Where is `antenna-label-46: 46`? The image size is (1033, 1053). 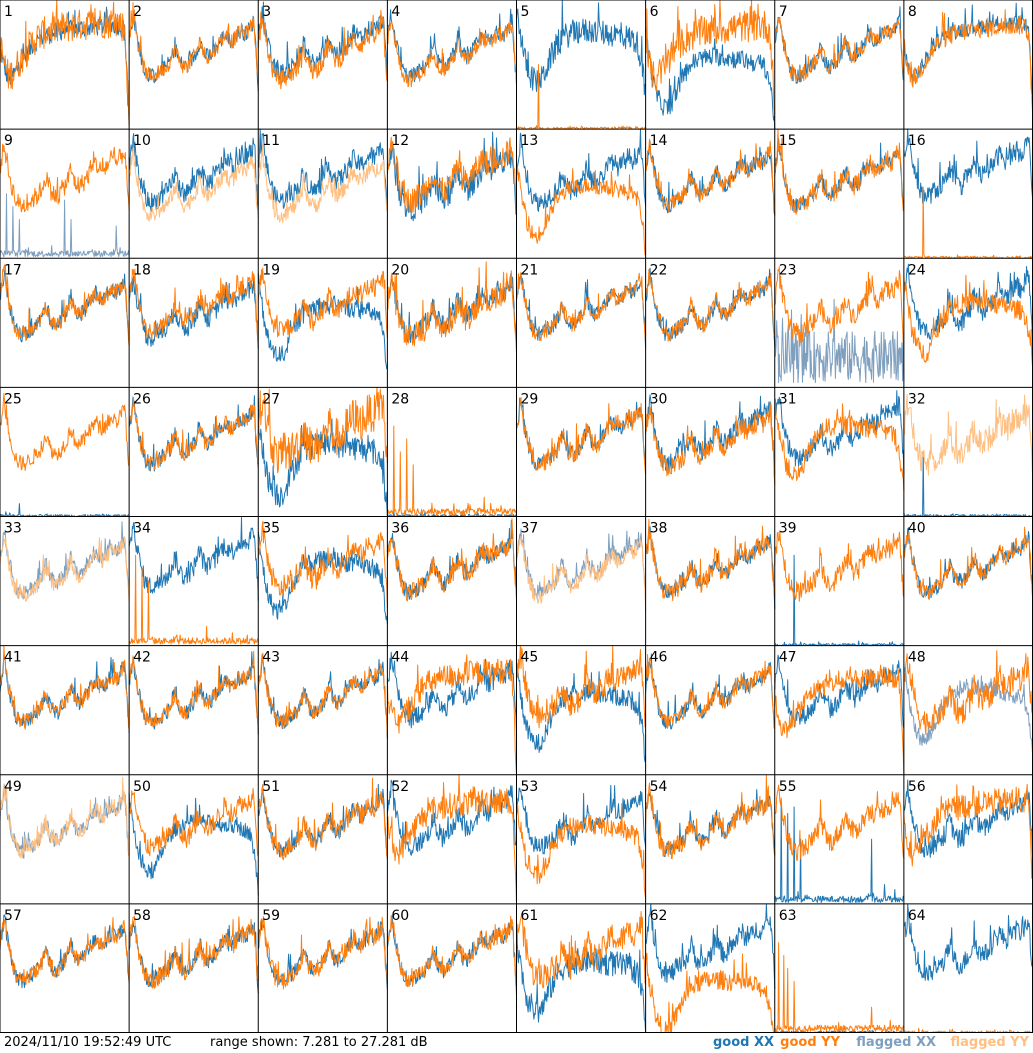
antenna-label-46: 46 is located at coordinates (659, 658).